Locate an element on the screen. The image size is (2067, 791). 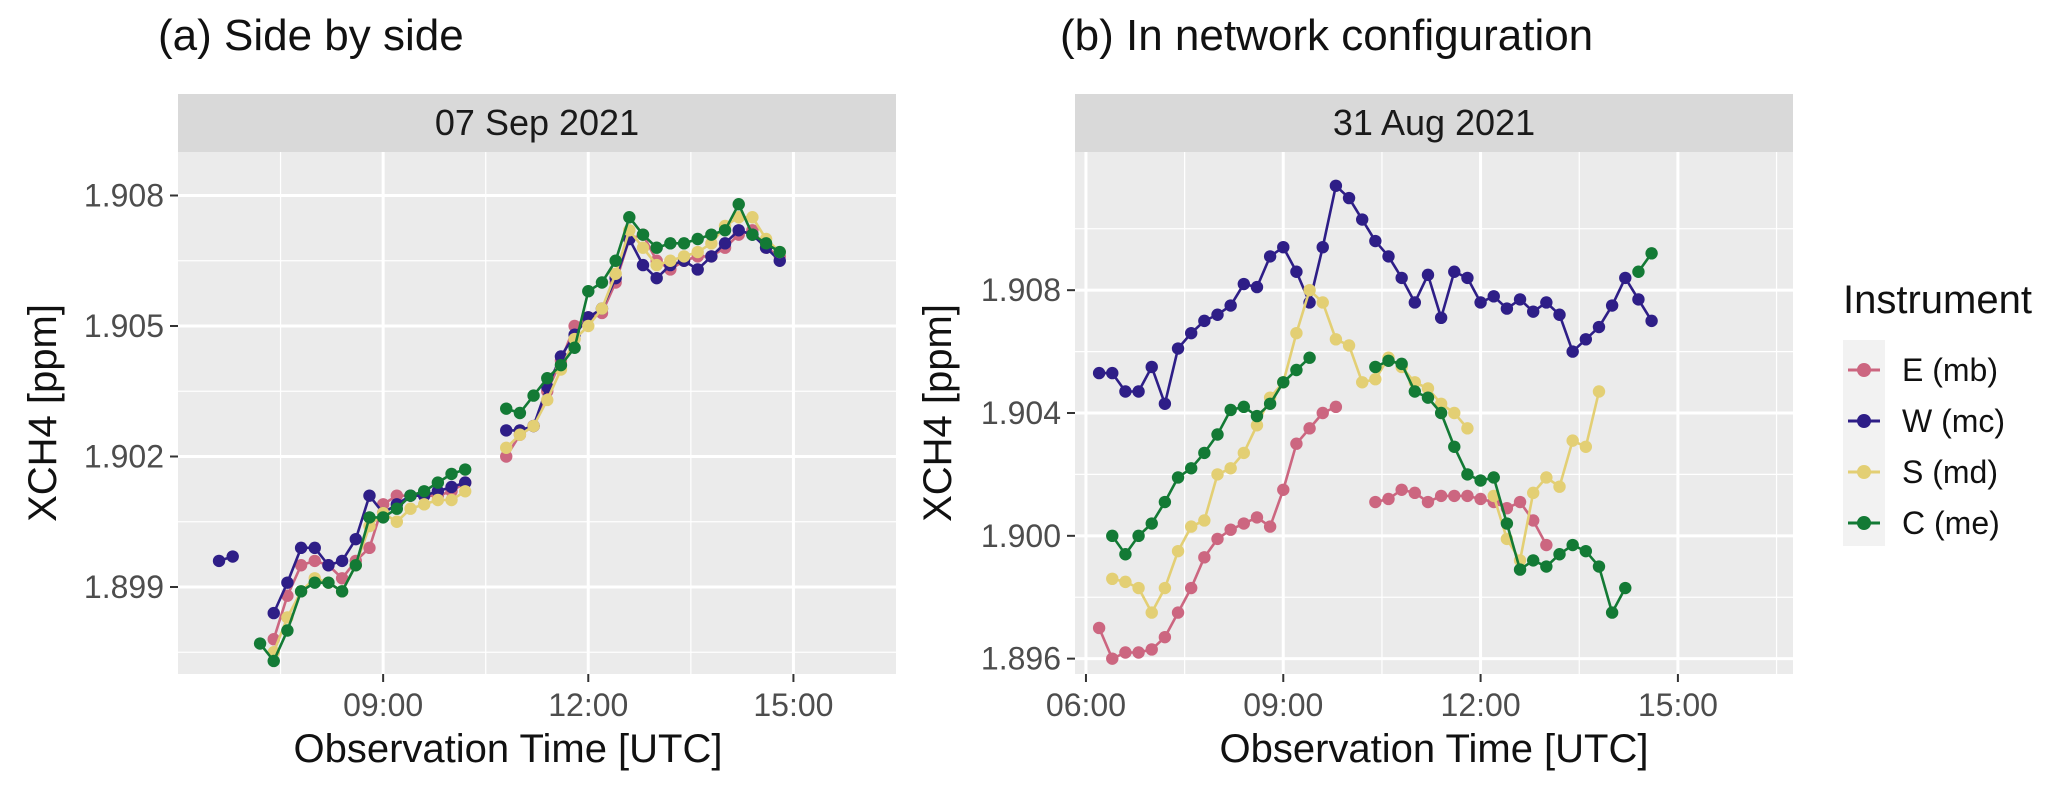
panel-a-strip is located at coordinates (537, 123).